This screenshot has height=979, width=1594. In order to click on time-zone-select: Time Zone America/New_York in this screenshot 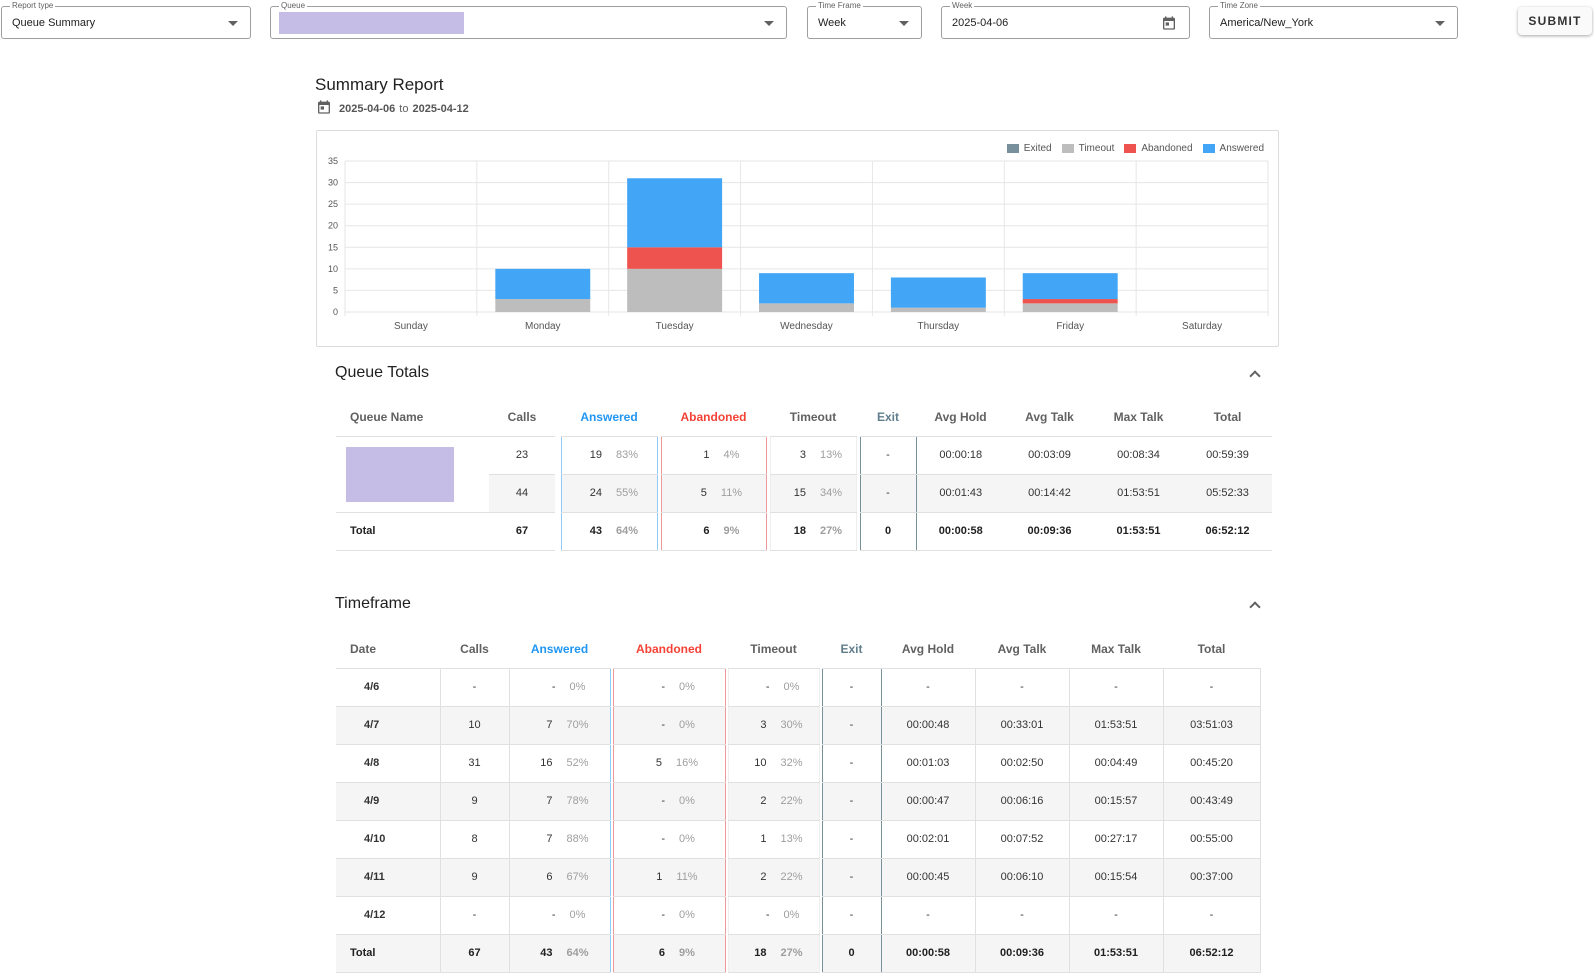, I will do `click(1333, 20)`.